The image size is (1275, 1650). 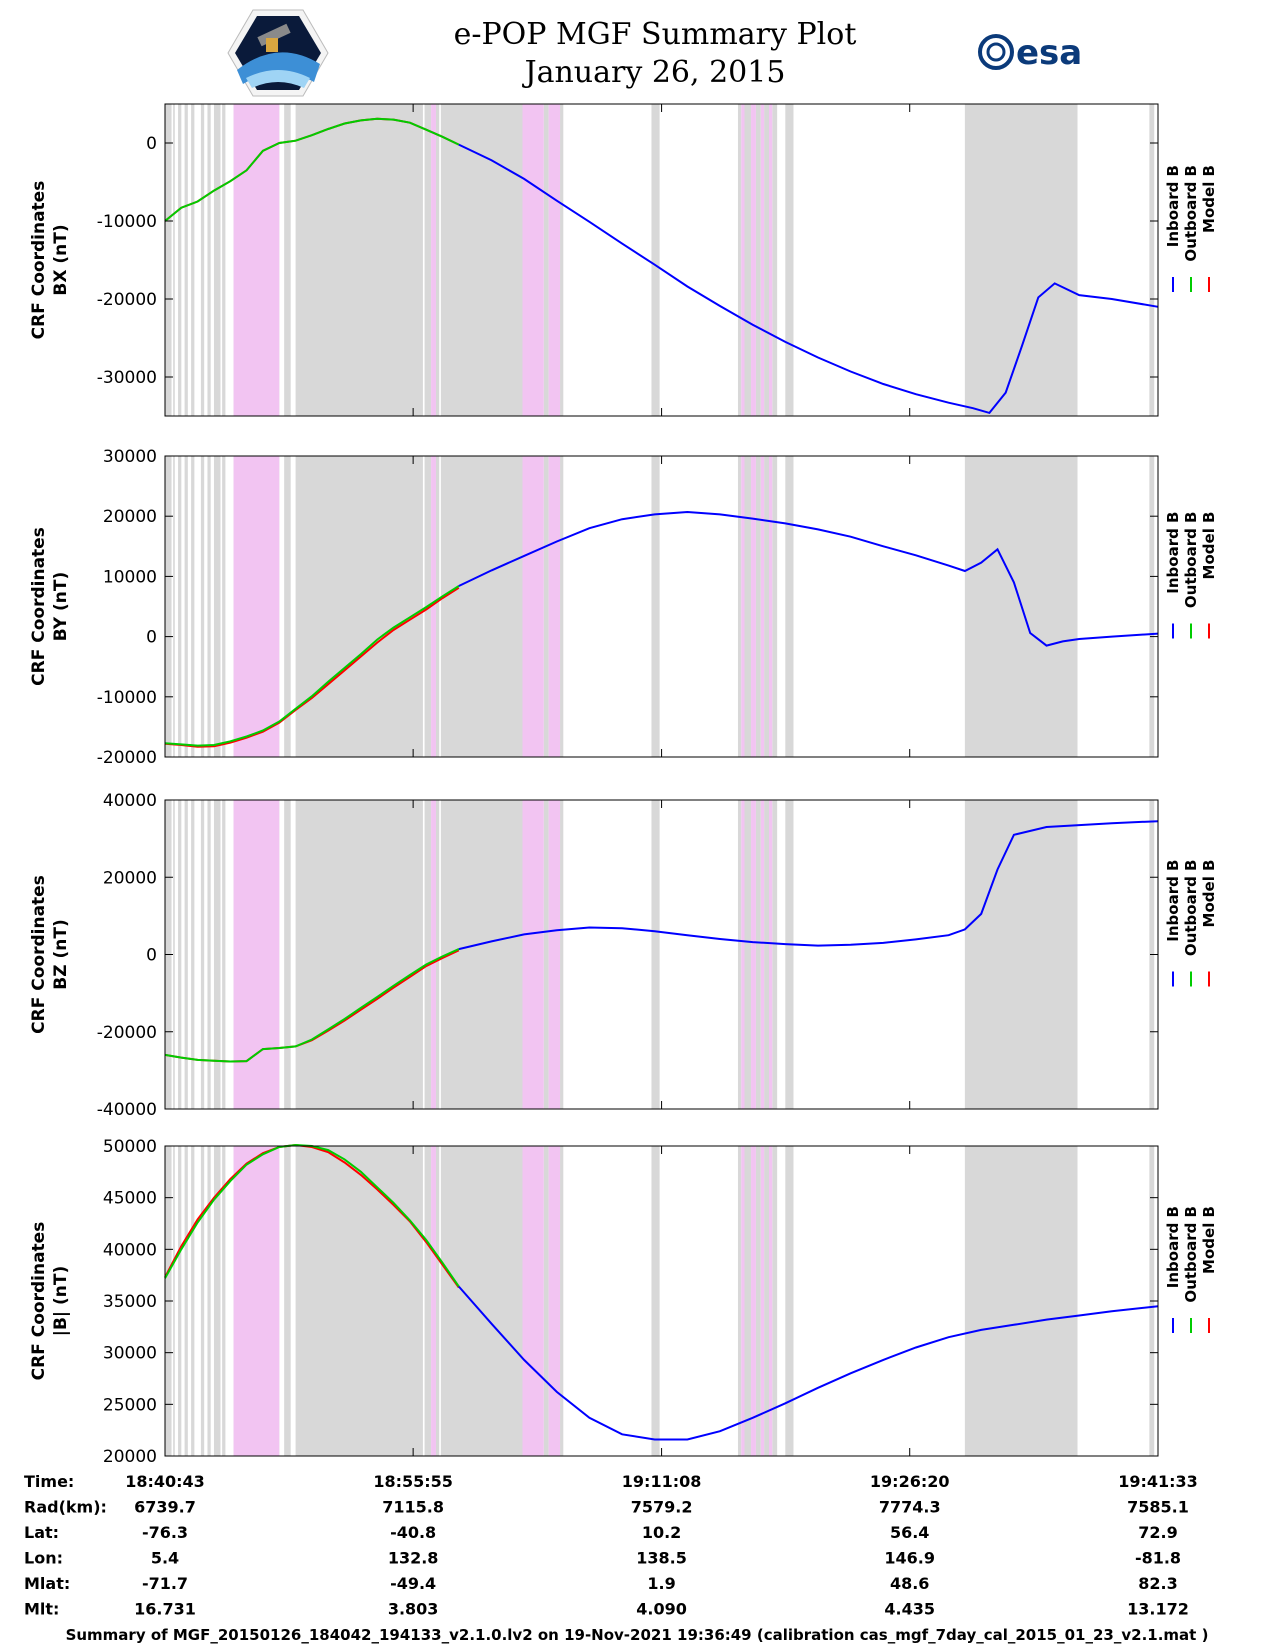 I want to click on y-tick-label: 50000, so click(x=130, y=1147).